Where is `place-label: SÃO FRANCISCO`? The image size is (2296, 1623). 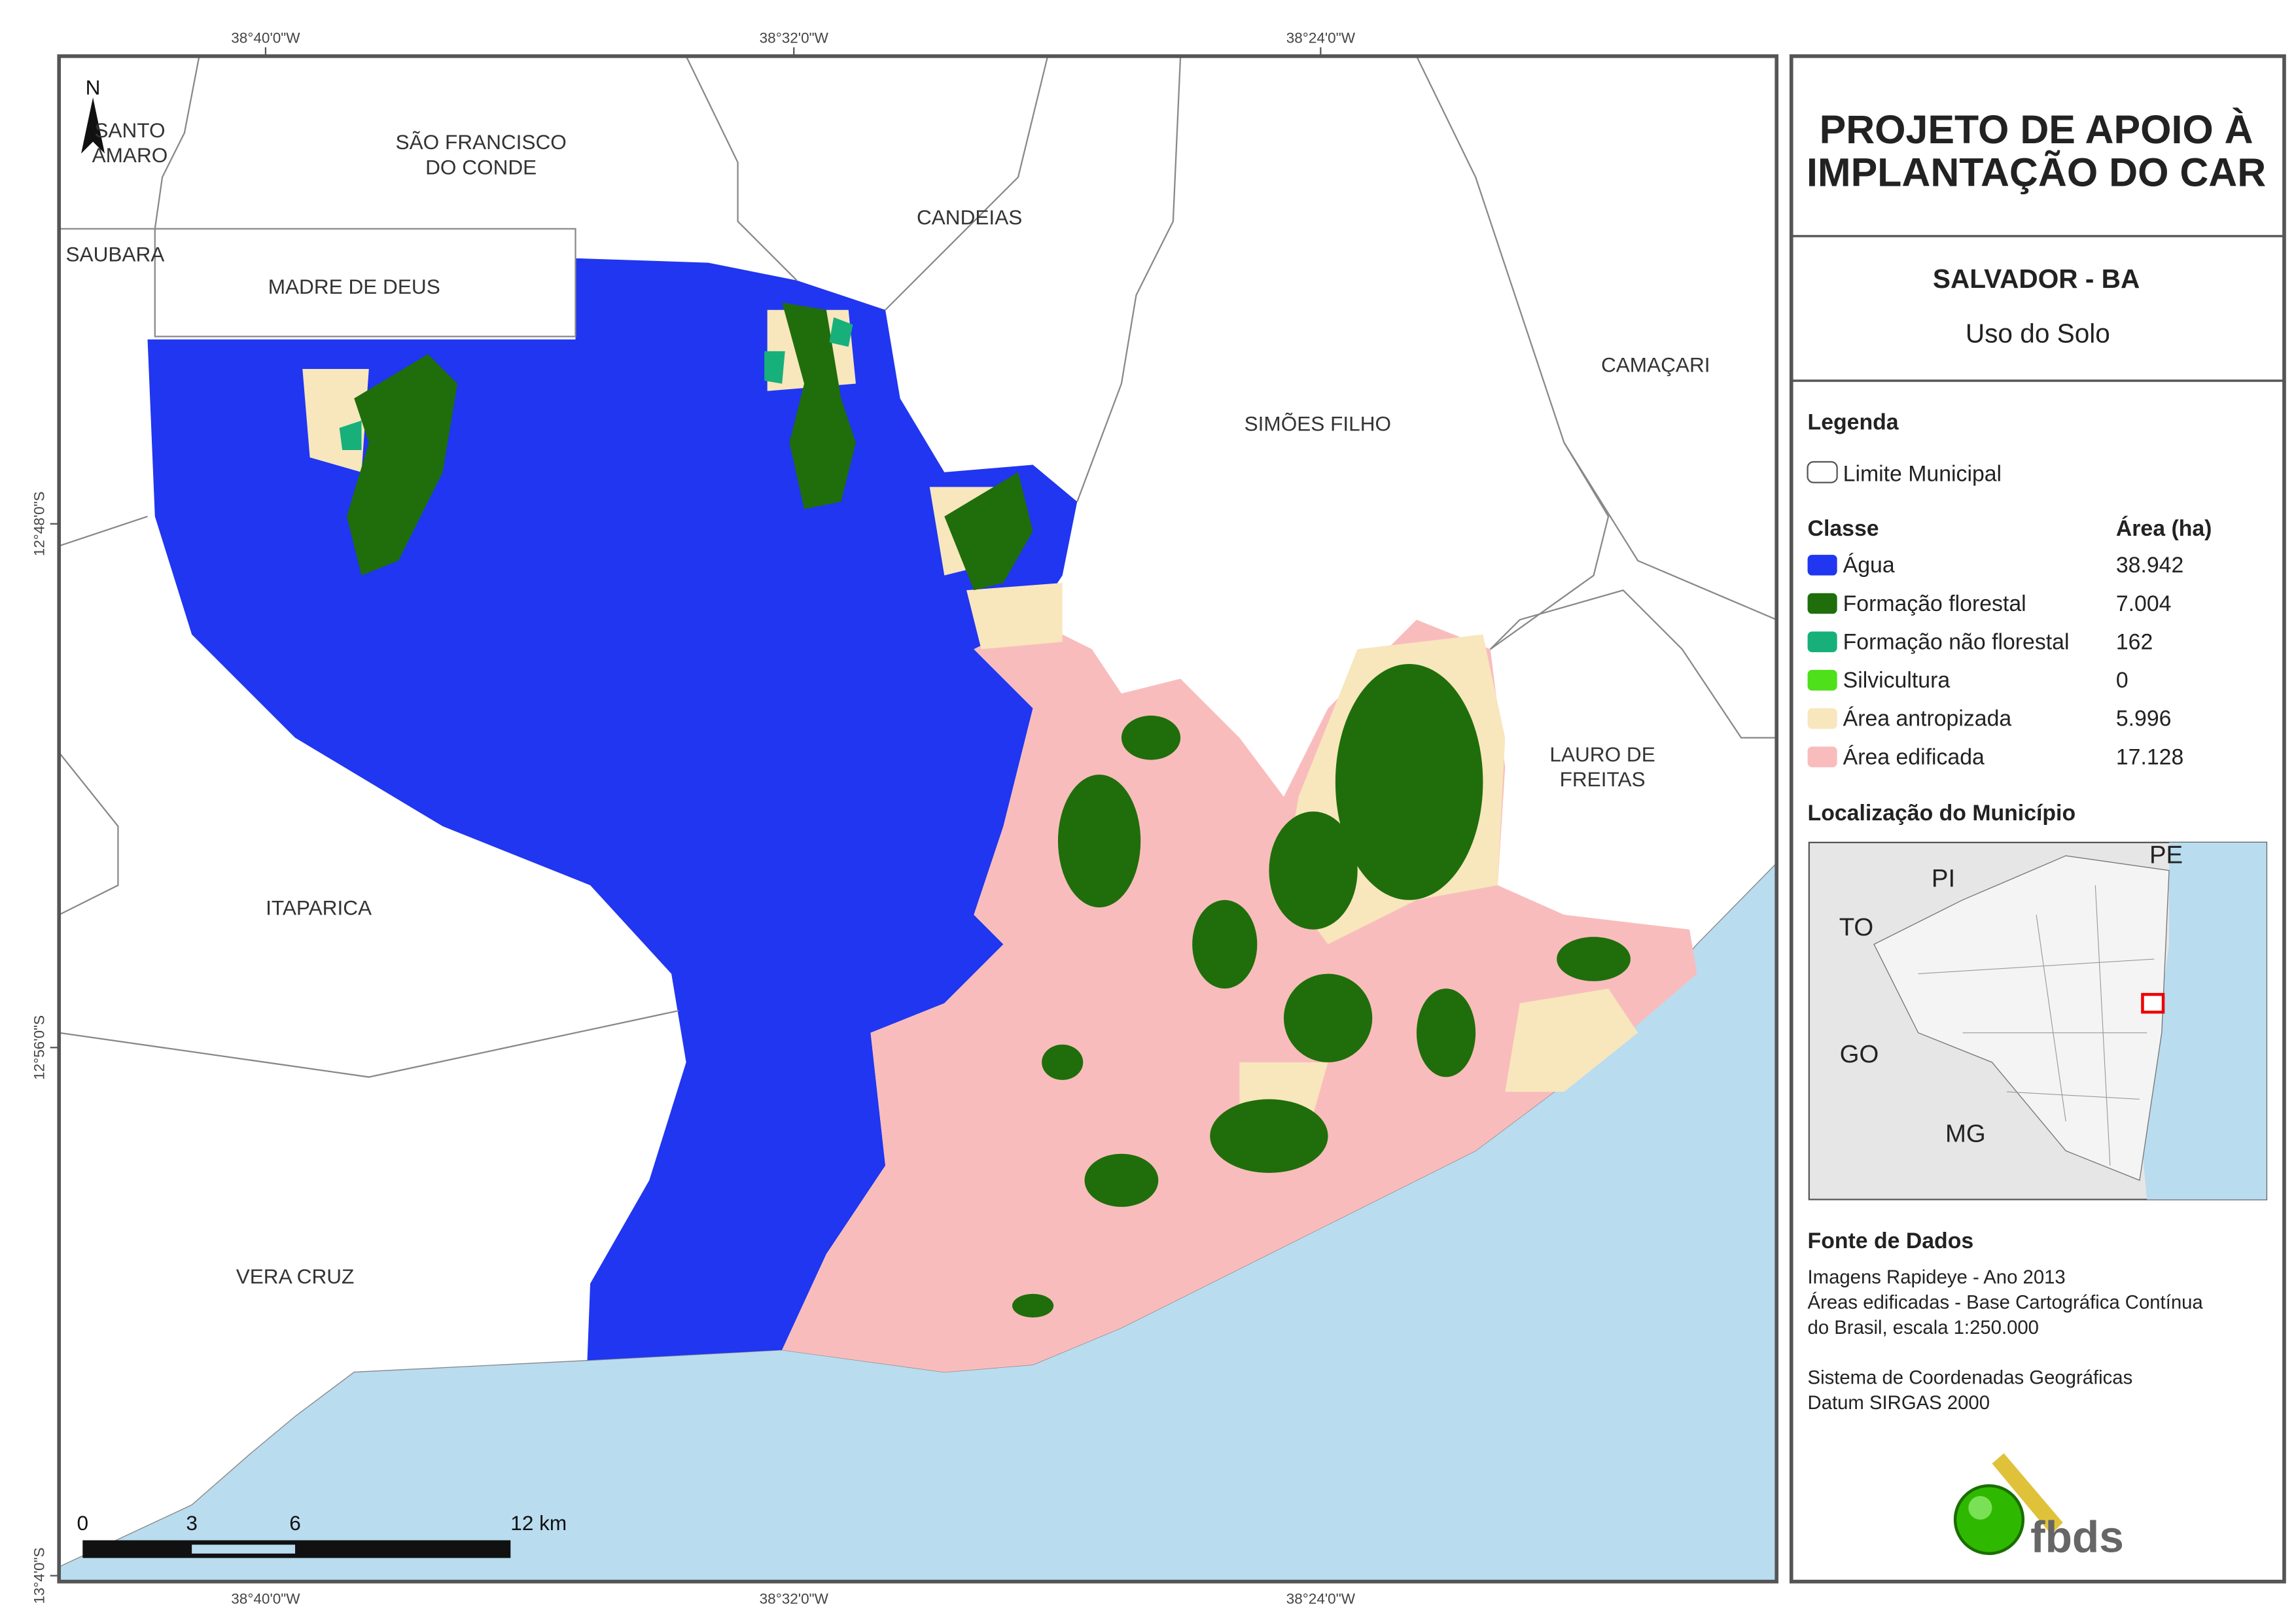
place-label: SÃO FRANCISCO is located at coordinates (481, 142).